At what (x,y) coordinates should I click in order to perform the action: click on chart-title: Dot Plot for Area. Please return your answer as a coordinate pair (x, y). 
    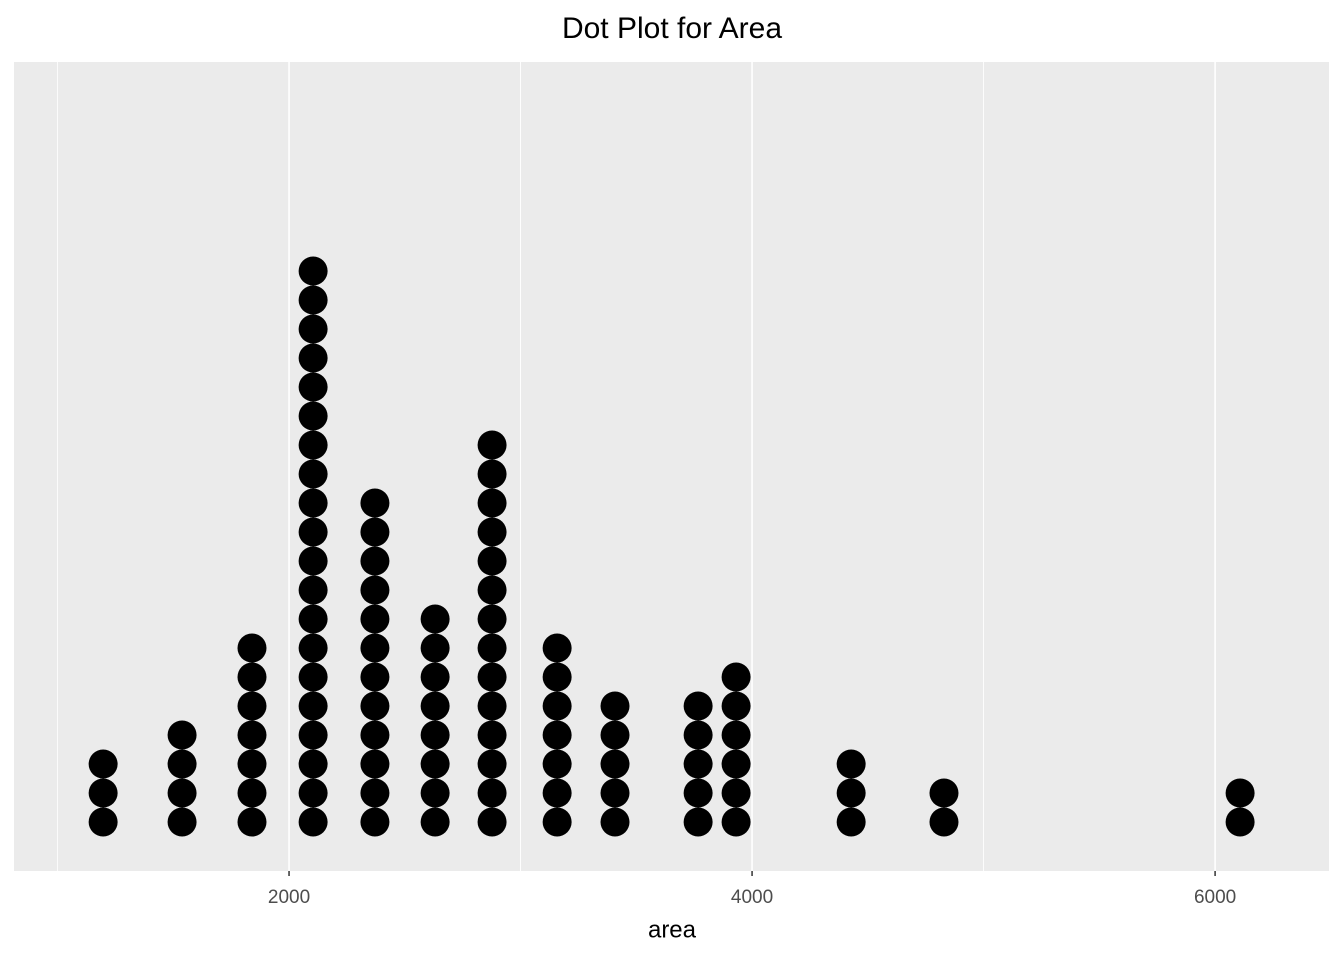
    Looking at the image, I should click on (672, 28).